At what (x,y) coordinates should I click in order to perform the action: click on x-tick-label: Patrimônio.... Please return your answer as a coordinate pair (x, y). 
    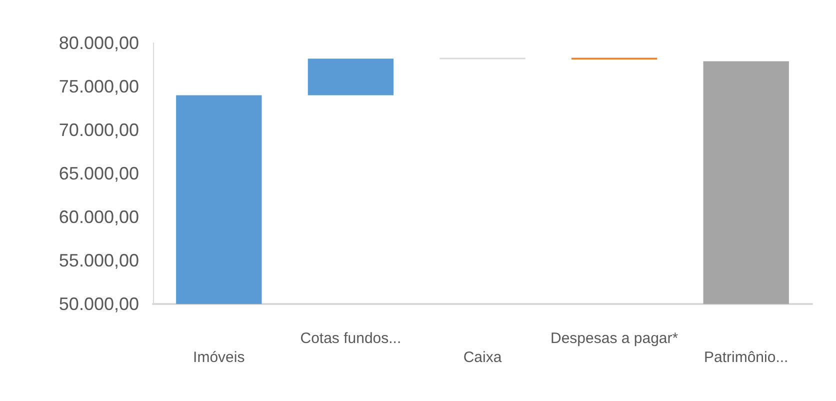
    Looking at the image, I should click on (746, 357).